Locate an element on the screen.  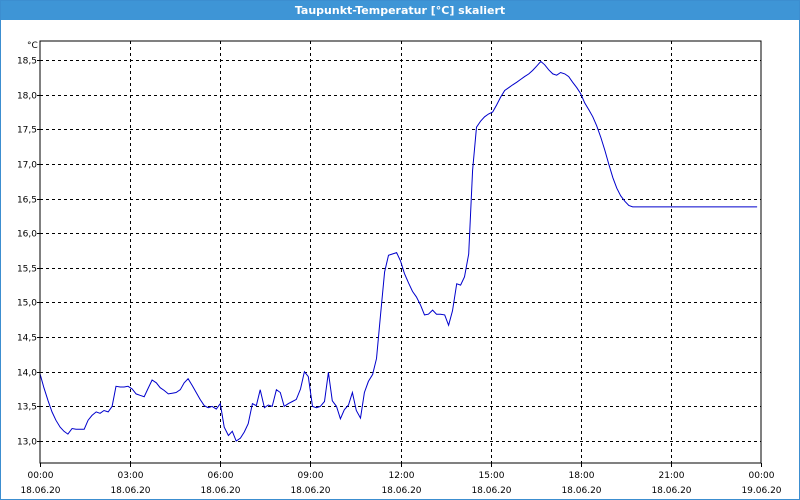
x-tick-time-label: 12:00 is located at coordinates (402, 476).